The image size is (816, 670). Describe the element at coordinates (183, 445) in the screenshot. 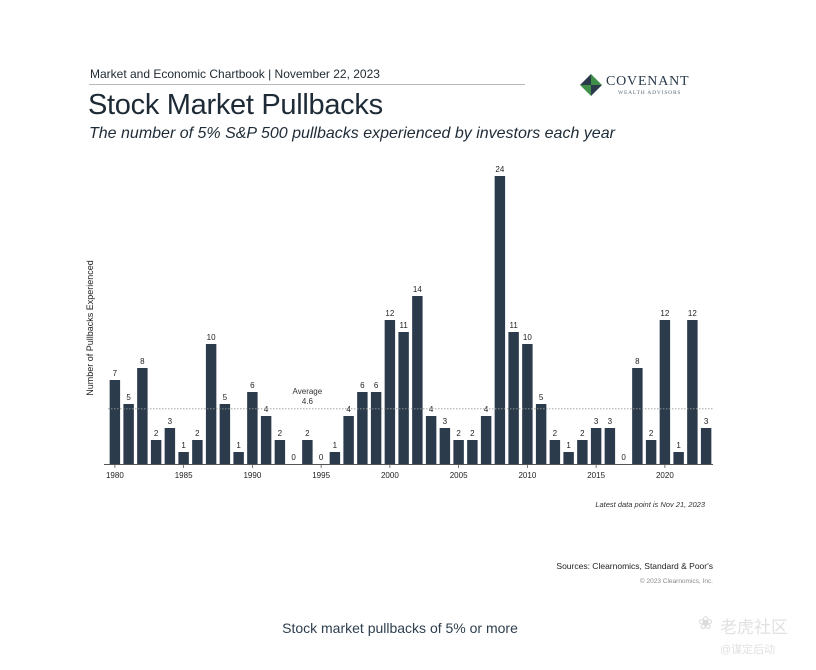

I see `bar-value-label-1985: 1` at that location.